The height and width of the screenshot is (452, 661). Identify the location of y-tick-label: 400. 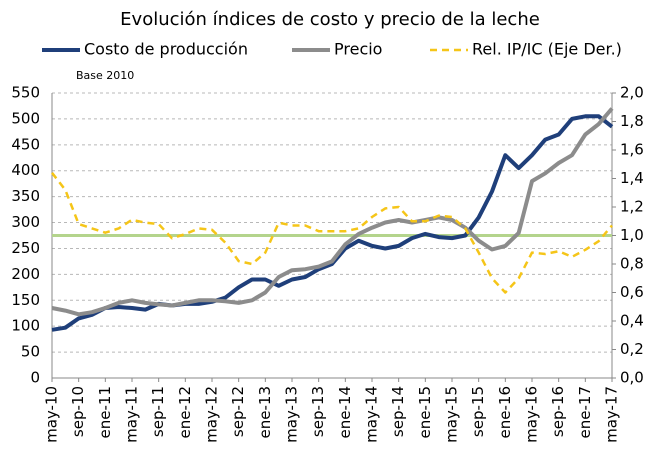
(25, 170).